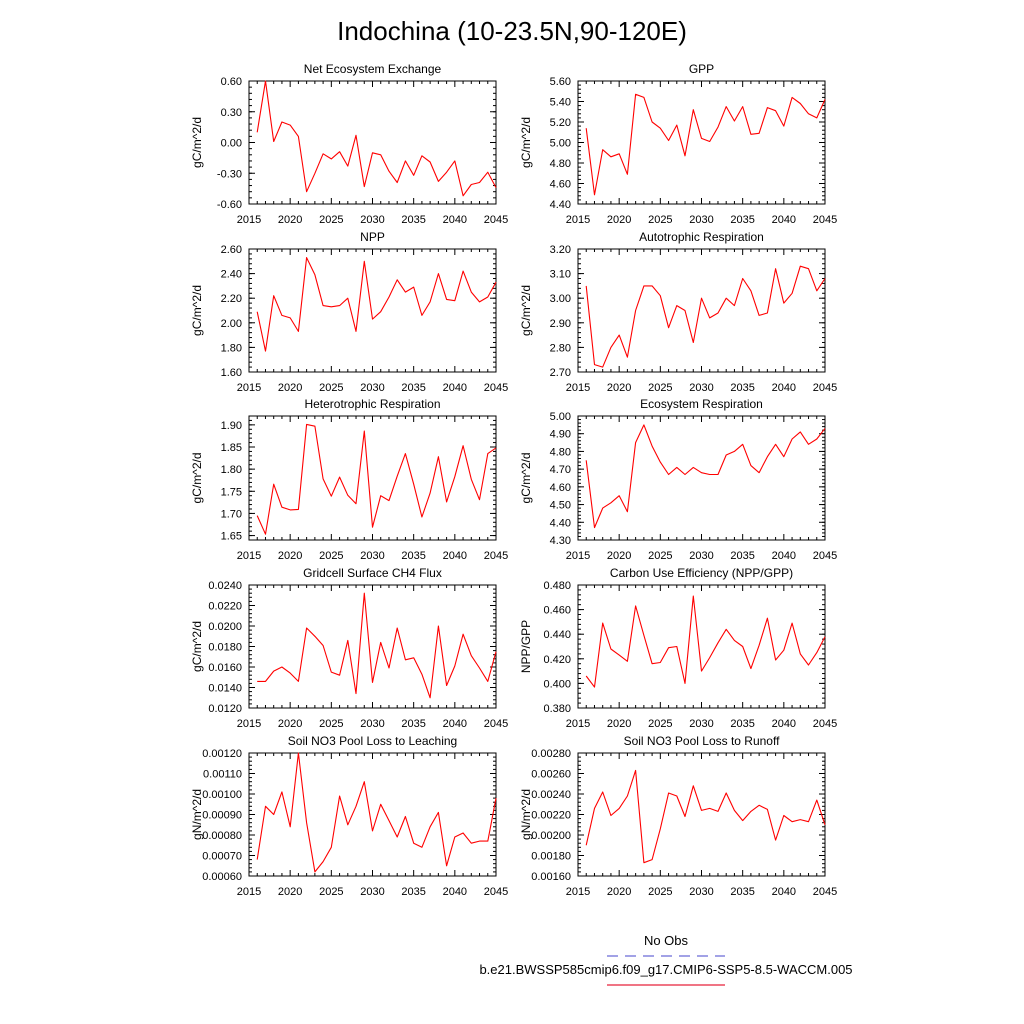  What do you see at coordinates (225, 668) in the screenshot?
I see `y-tick-label: 0.0160` at bounding box center [225, 668].